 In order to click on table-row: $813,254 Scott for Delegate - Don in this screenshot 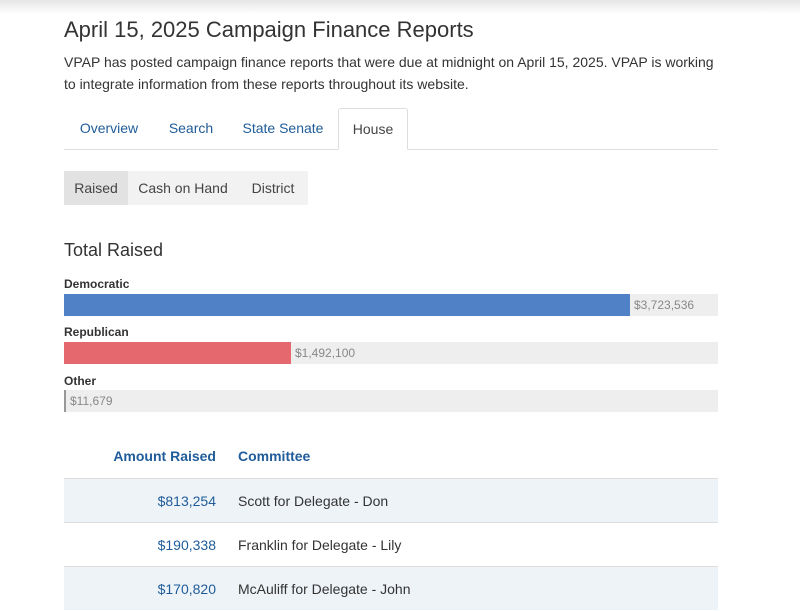, I will do `click(391, 500)`.